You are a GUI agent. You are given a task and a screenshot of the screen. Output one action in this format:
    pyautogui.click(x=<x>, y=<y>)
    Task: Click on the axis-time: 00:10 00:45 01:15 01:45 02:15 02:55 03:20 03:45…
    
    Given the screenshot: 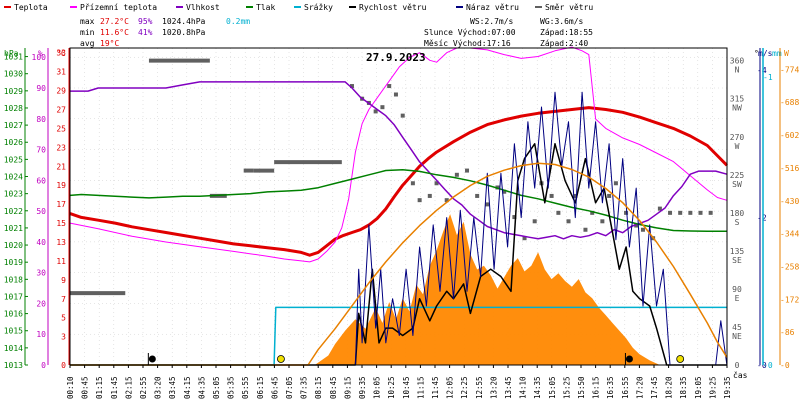 What is the action you would take?
    pyautogui.click(x=399, y=382)
    